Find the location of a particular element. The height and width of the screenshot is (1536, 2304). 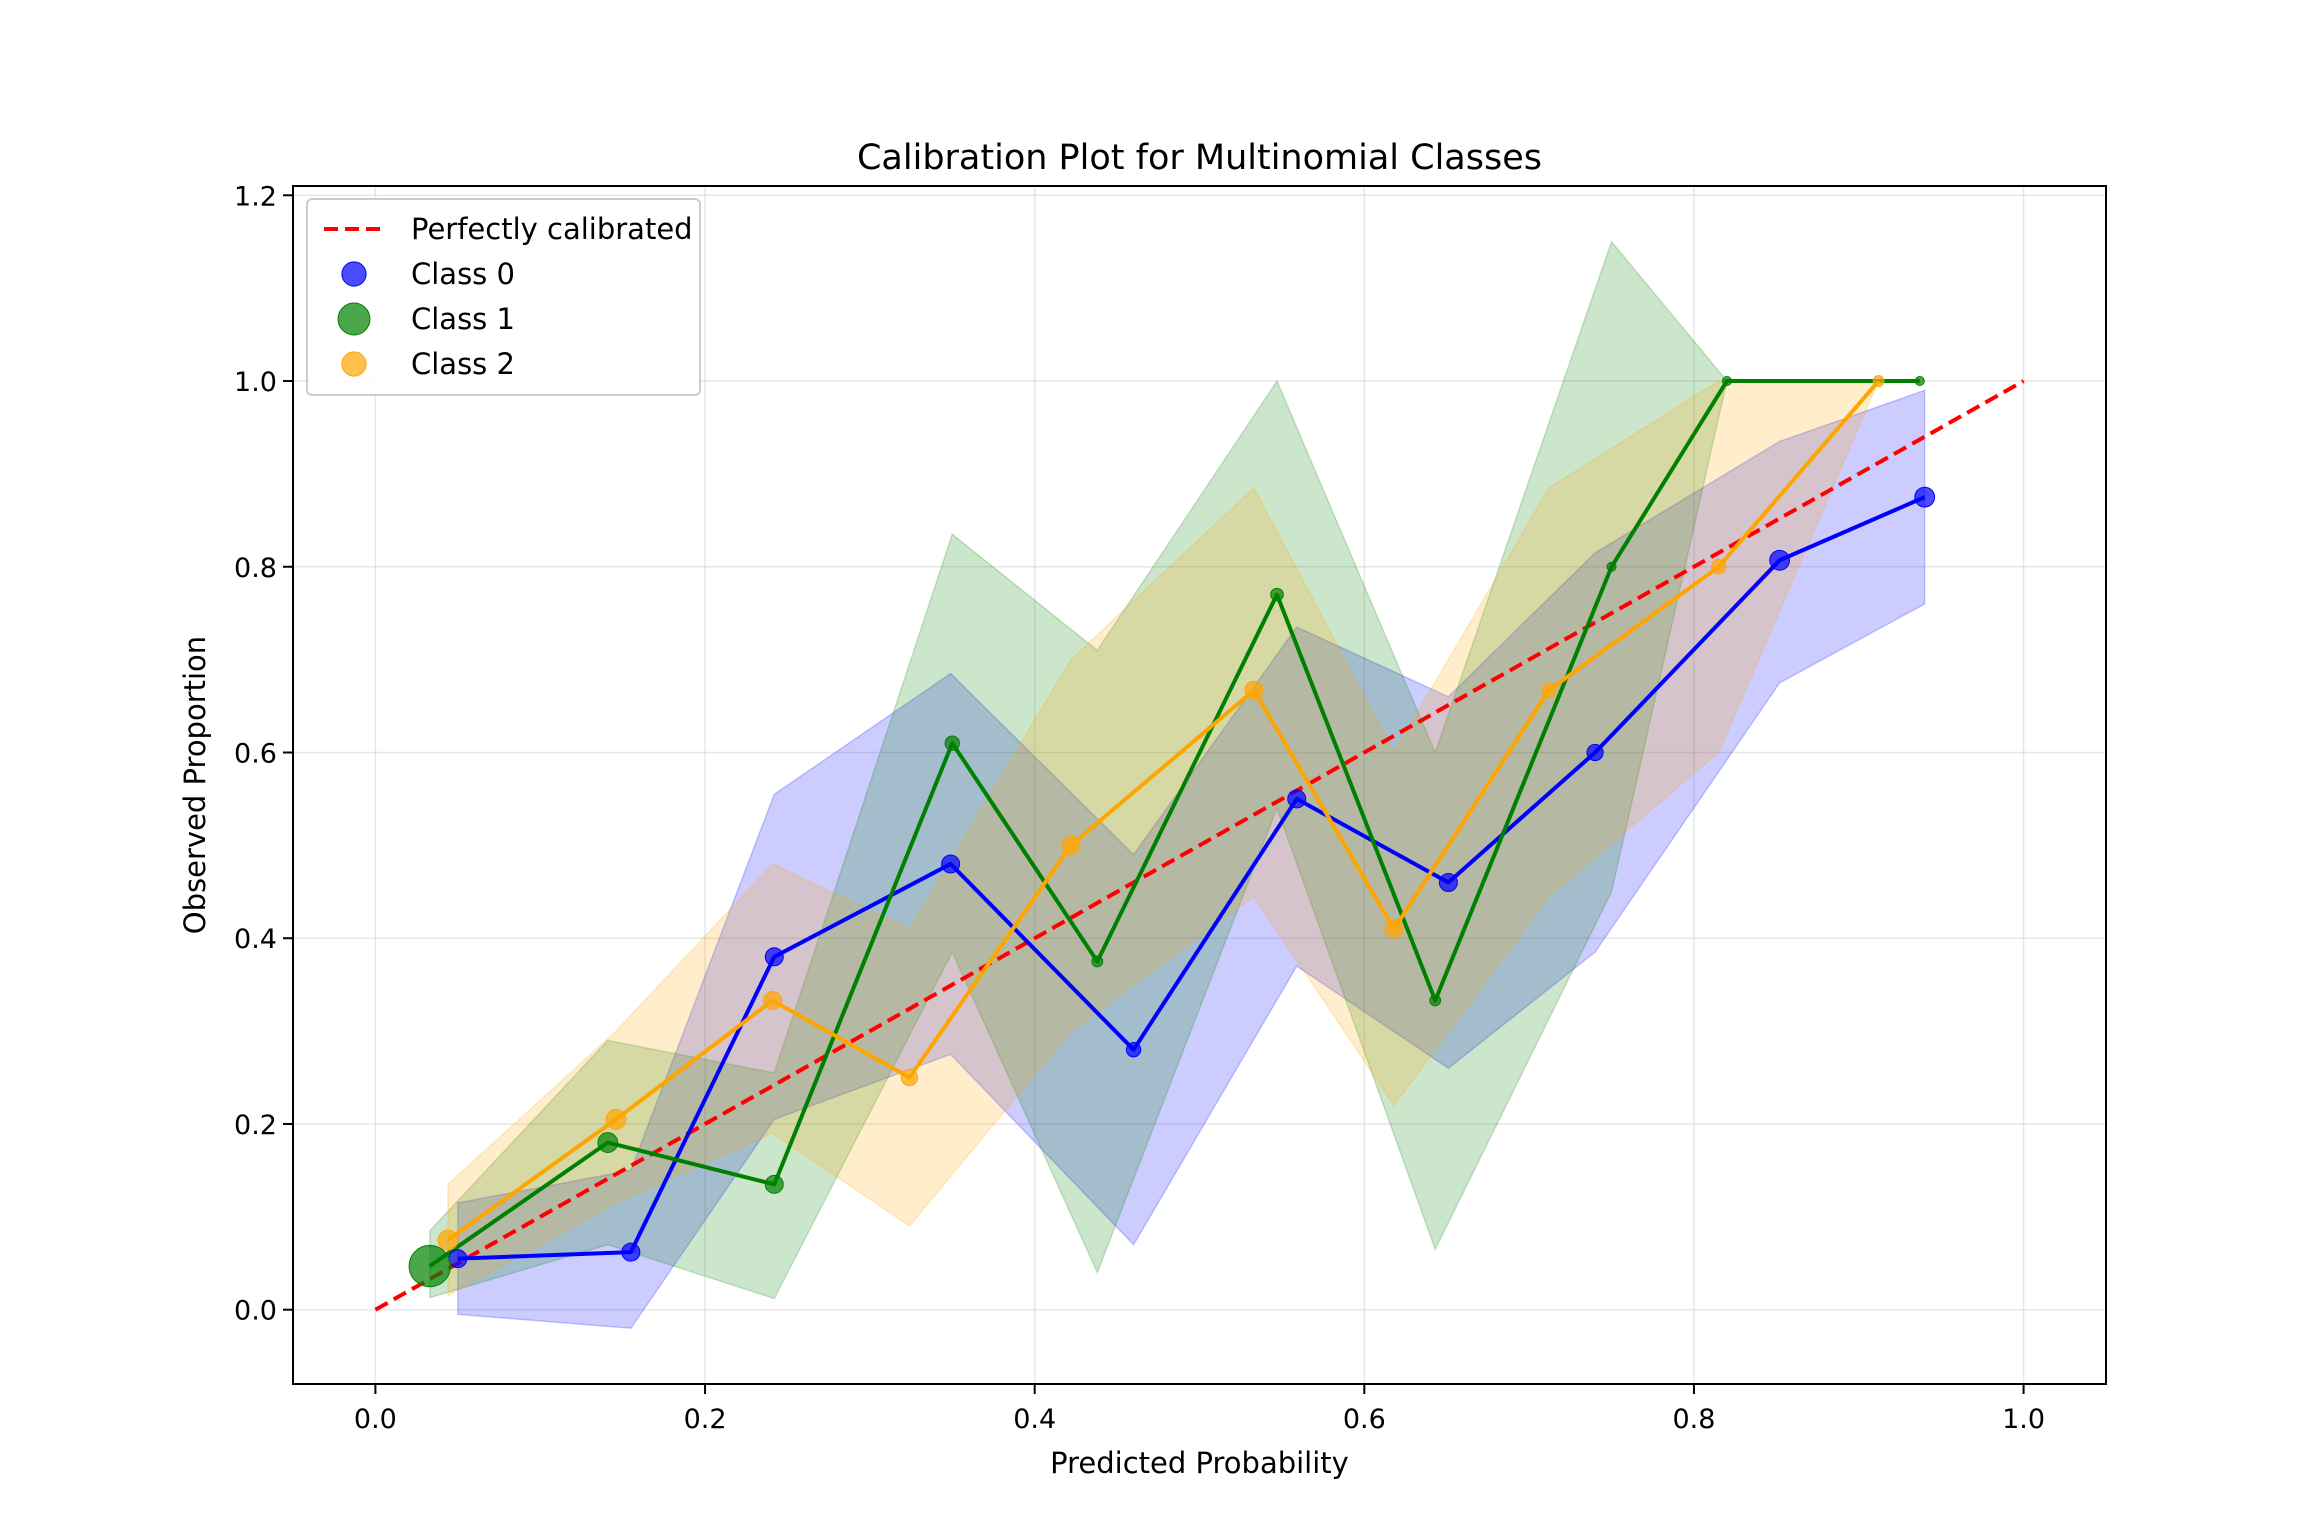

y-tick-label: 0.6 is located at coordinates (255, 753).